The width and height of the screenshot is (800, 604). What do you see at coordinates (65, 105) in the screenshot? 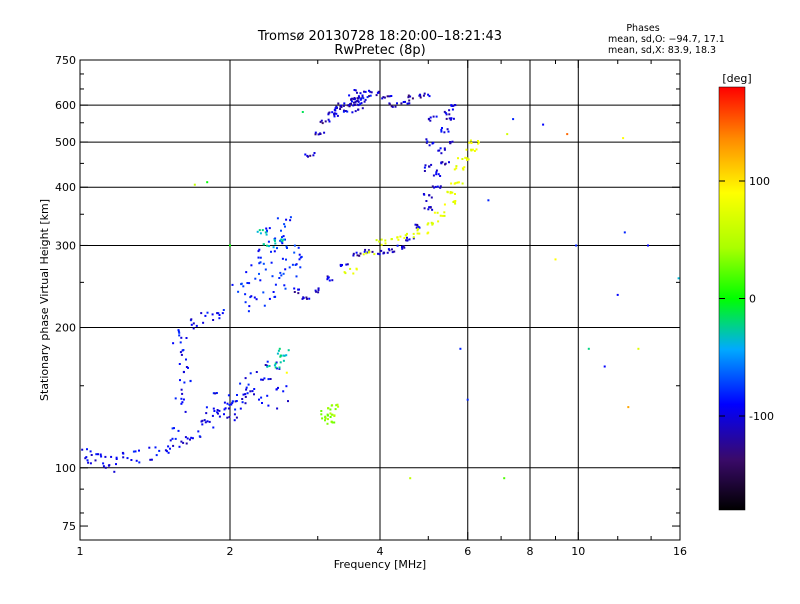
I see `y-tick-label: 600` at bounding box center [65, 105].